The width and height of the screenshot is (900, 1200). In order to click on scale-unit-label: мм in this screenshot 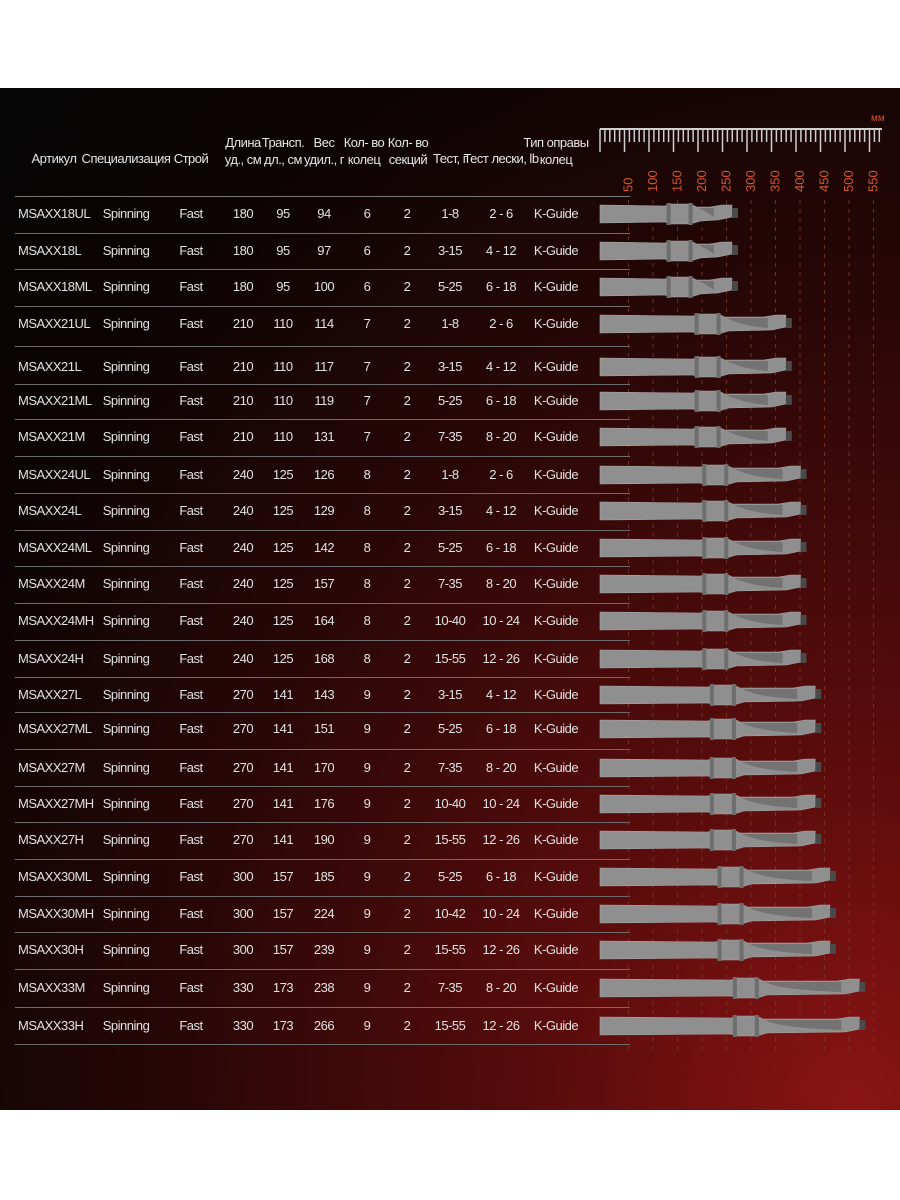, I will do `click(878, 118)`.